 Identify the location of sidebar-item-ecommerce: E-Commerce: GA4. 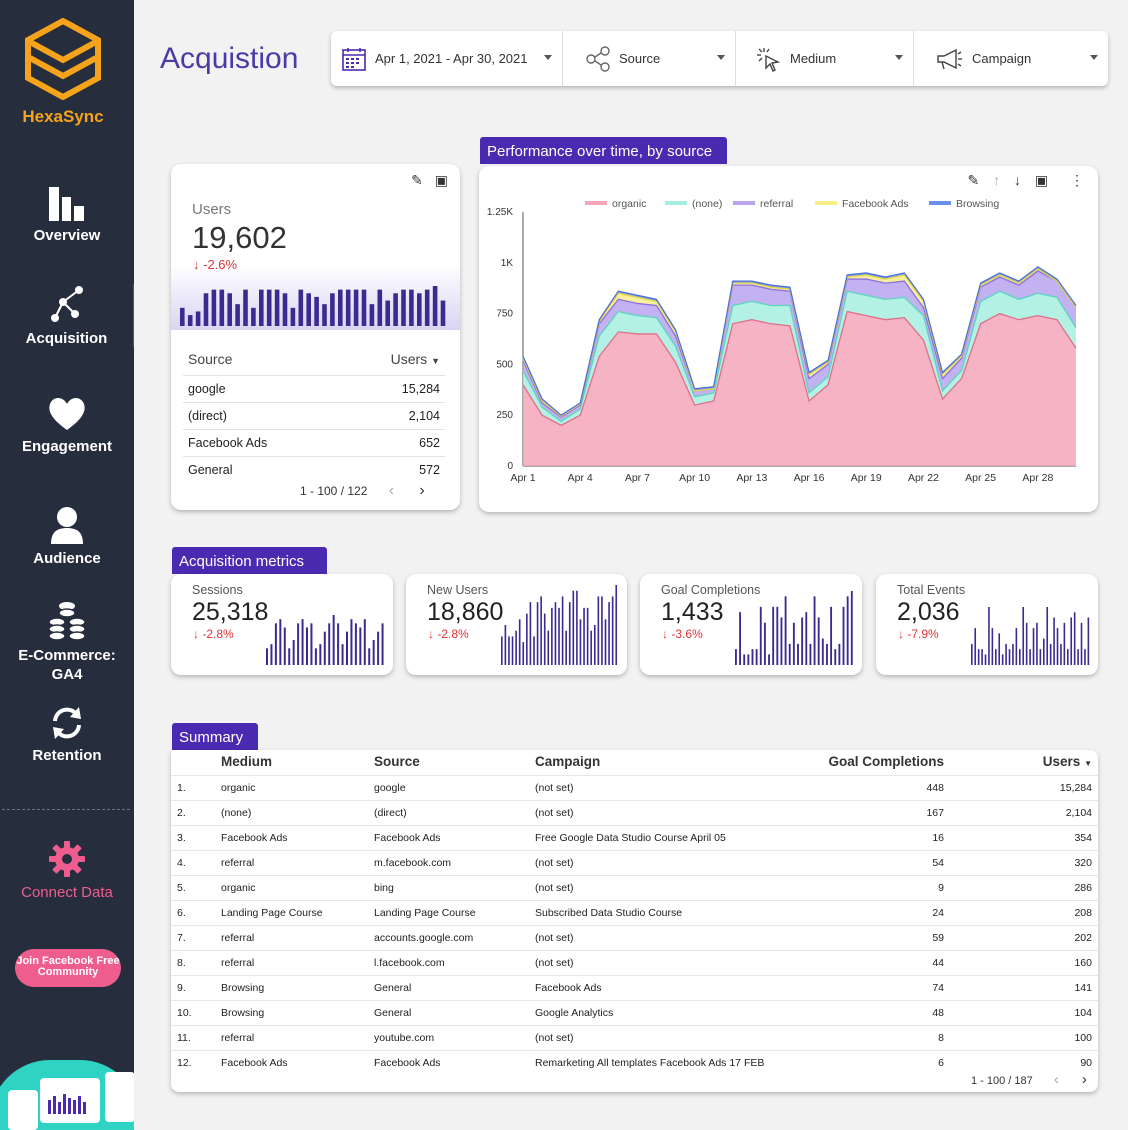
(67, 642).